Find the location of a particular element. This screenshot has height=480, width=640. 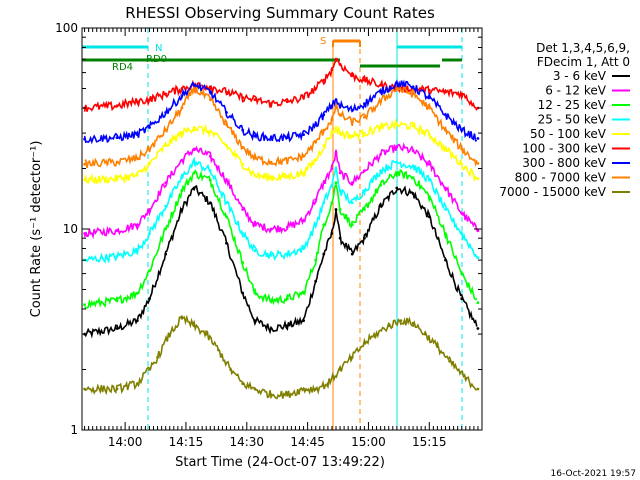

x-axis-label: Start Time (24-Oct-07 13:49:22) is located at coordinates (280, 462).